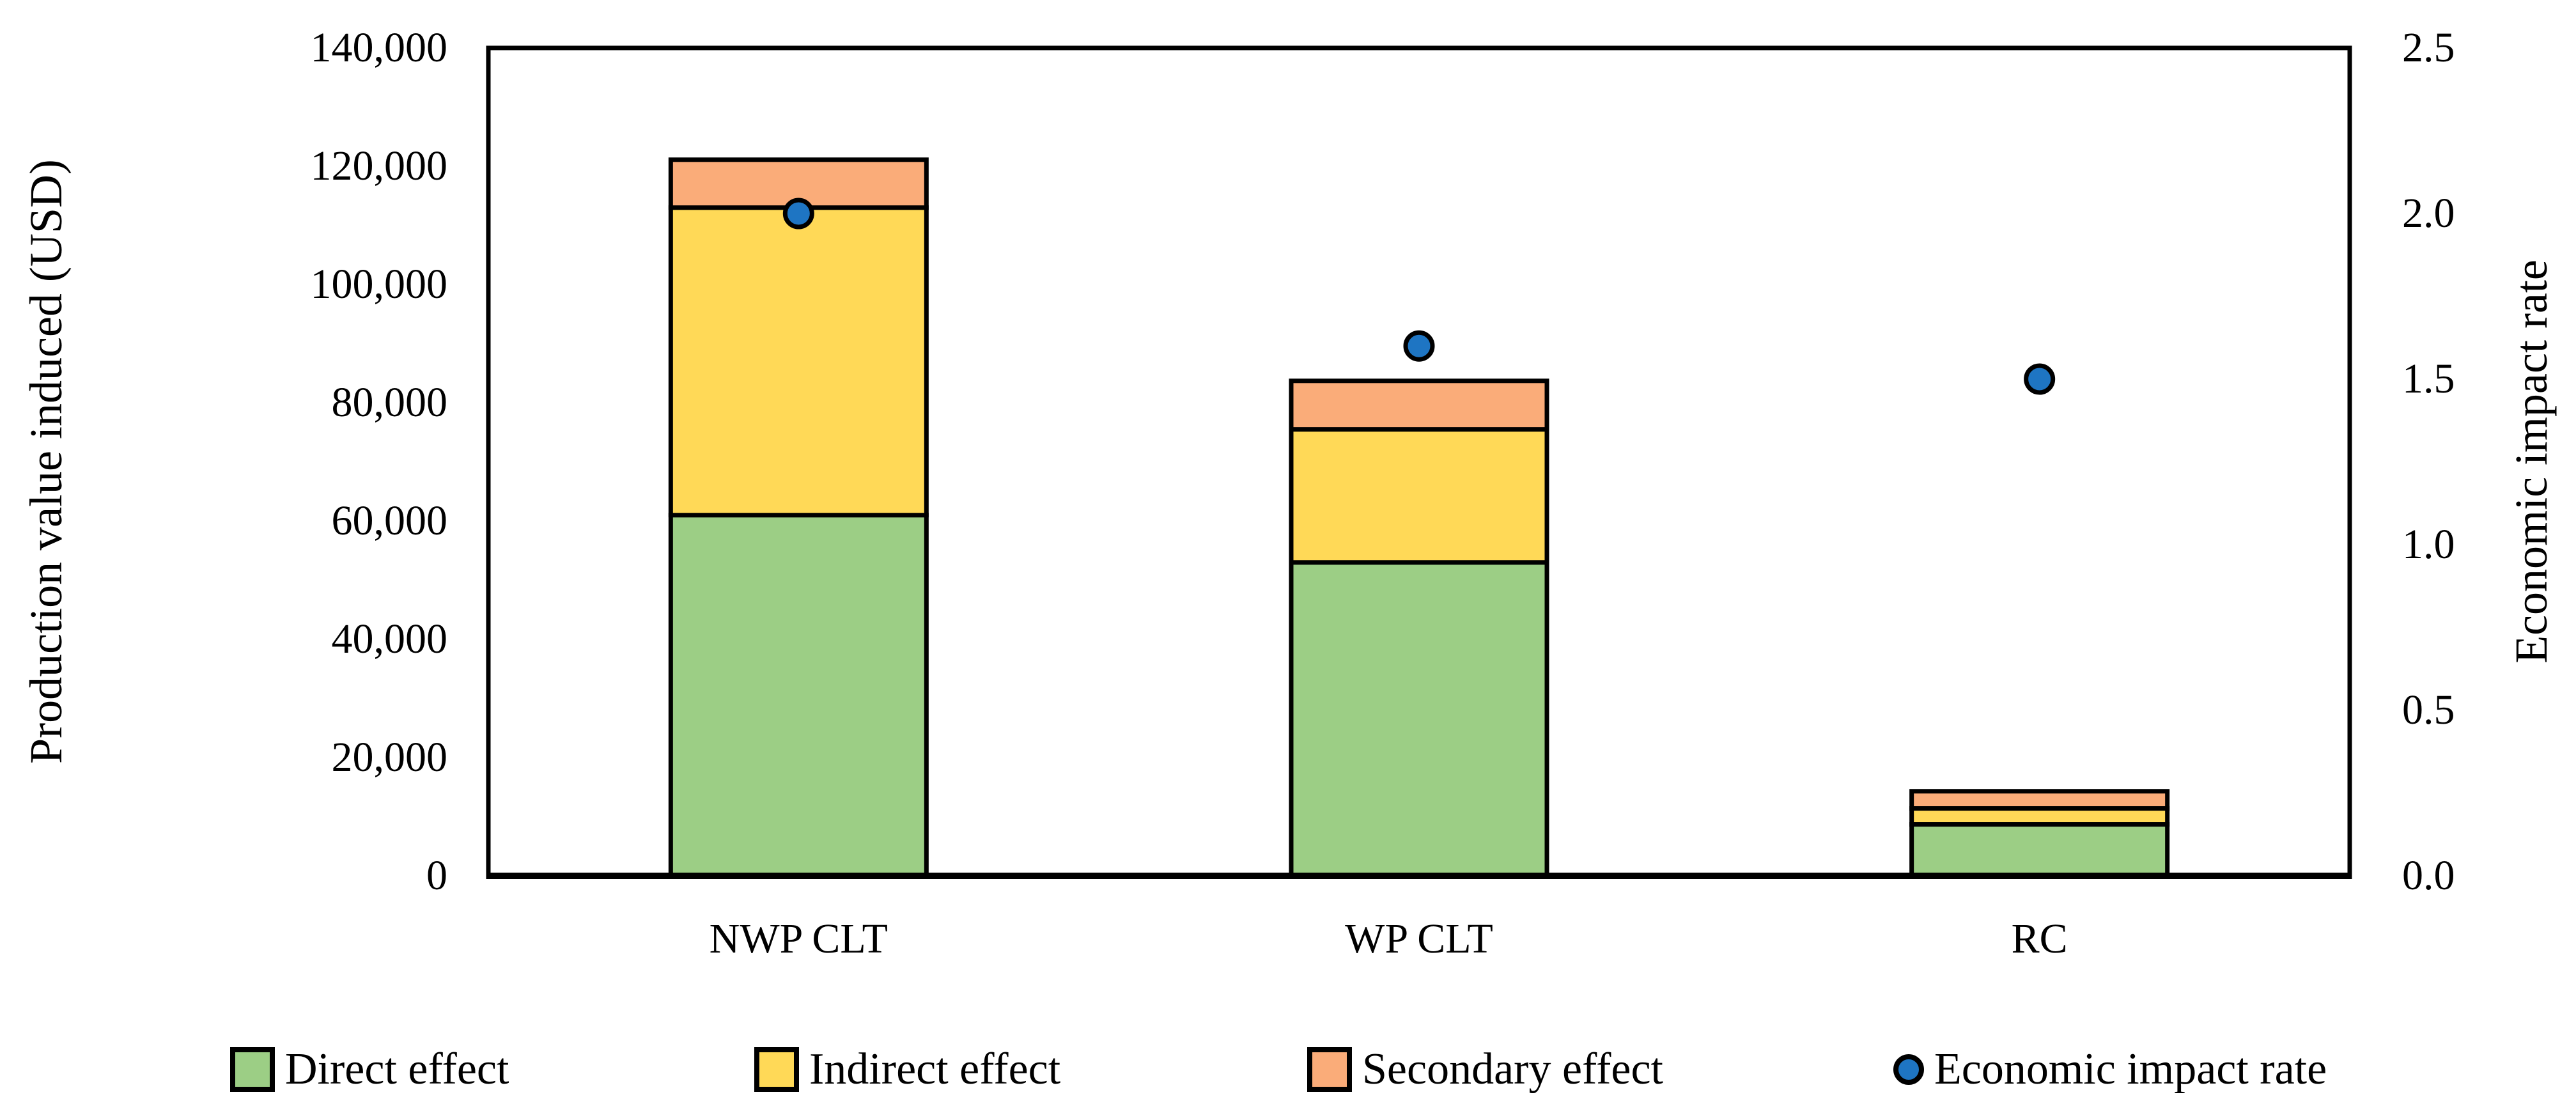  What do you see at coordinates (2040, 800) in the screenshot?
I see `bar-segment-secondary-effect-rc` at bounding box center [2040, 800].